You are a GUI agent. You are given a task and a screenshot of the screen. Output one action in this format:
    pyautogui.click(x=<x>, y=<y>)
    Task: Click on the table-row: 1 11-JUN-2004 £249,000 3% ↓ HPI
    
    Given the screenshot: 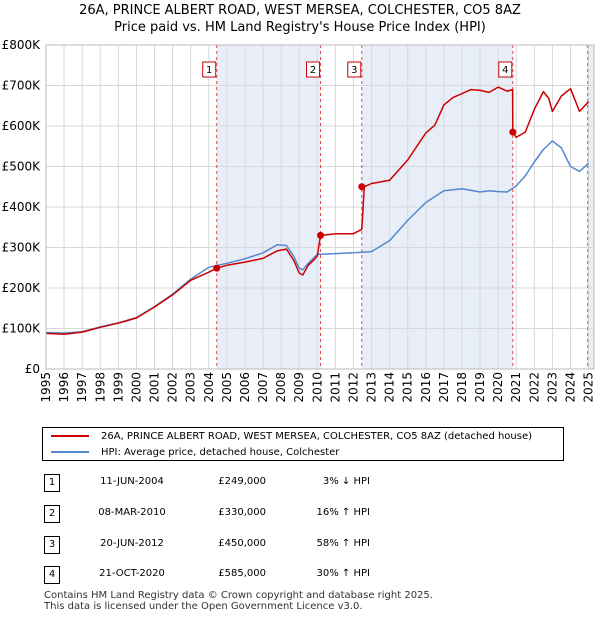 What is the action you would take?
    pyautogui.click(x=300, y=483)
    